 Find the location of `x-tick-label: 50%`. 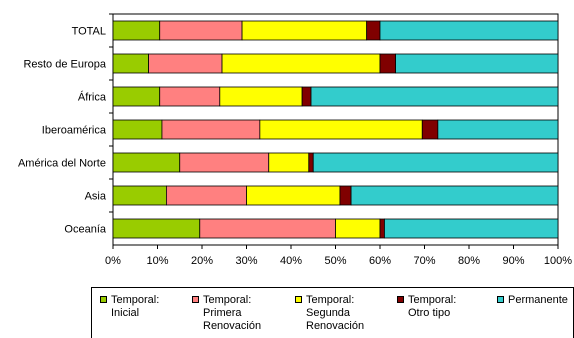

x-tick-label: 50% is located at coordinates (335, 261).